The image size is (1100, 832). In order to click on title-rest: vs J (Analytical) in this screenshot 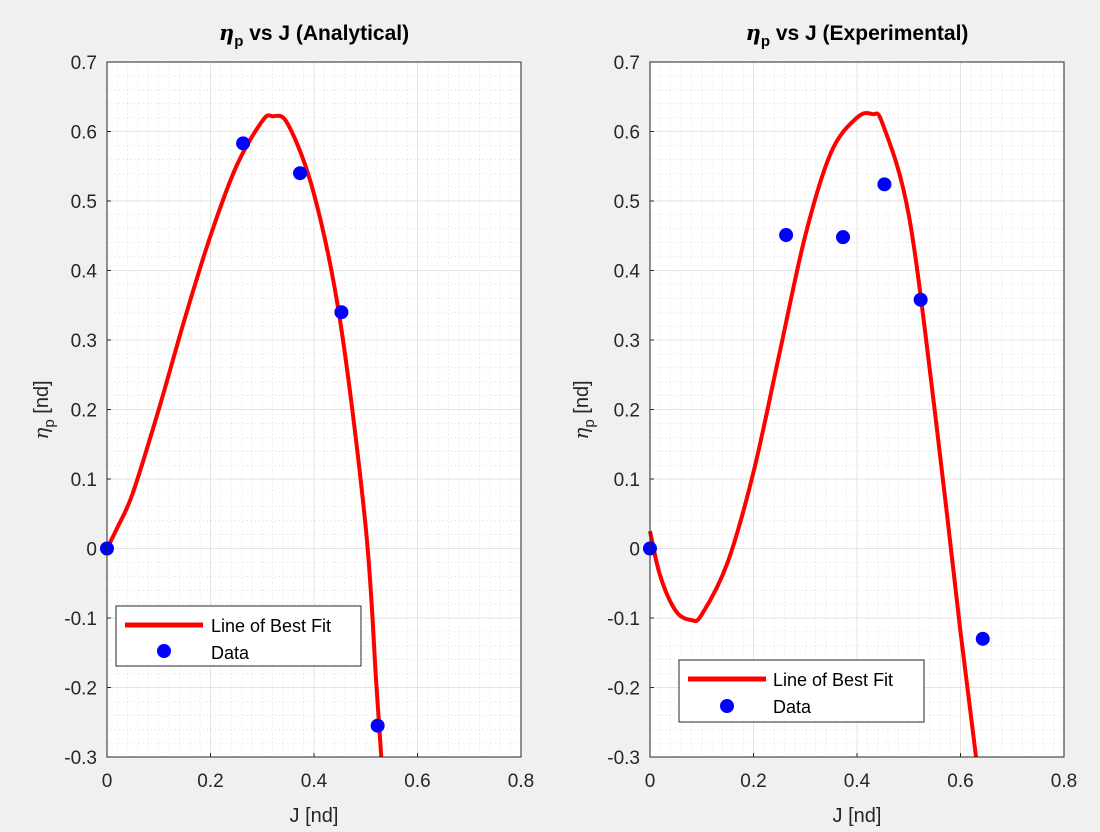, I will do `click(326, 33)`.